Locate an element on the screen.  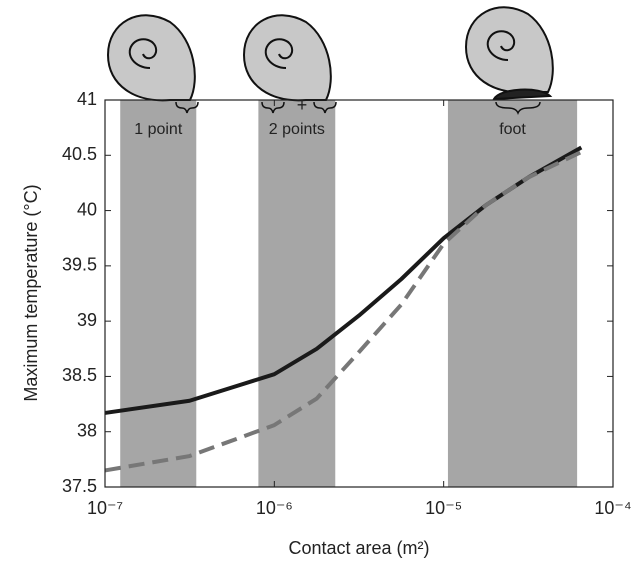
x-tick-label: 10⁻⁷ is located at coordinates (105, 508).